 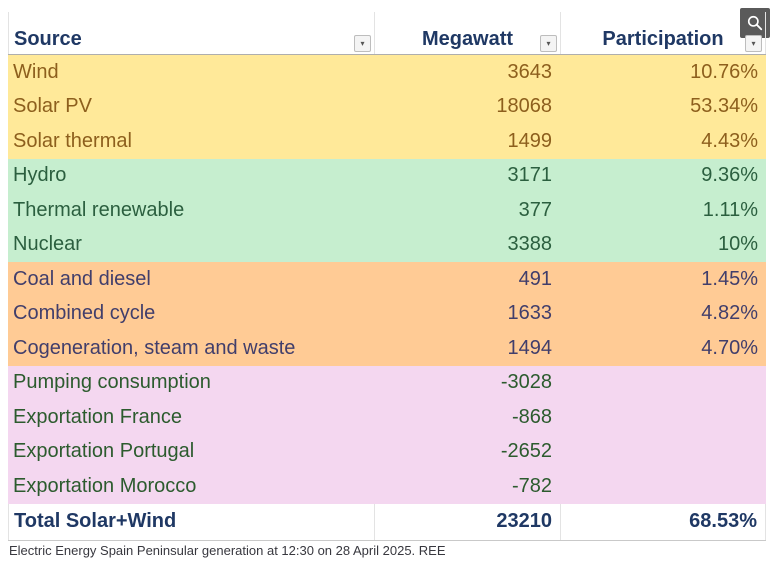 What do you see at coordinates (729, 313) in the screenshot?
I see `cell-participation: 4.82%` at bounding box center [729, 313].